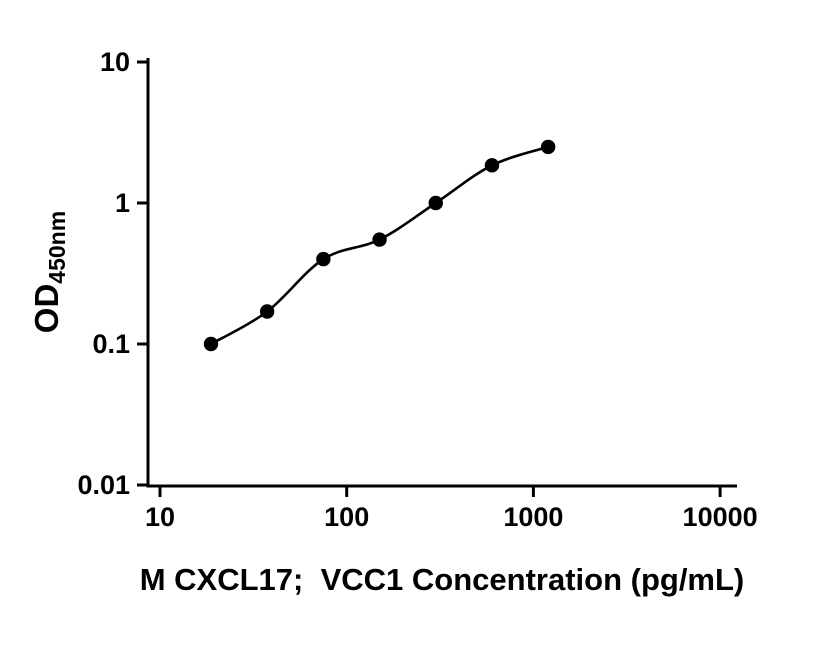 The width and height of the screenshot is (816, 645). I want to click on x-axis-title: M CXCL17; VCC1 Concentration (pg/mL), so click(442, 579).